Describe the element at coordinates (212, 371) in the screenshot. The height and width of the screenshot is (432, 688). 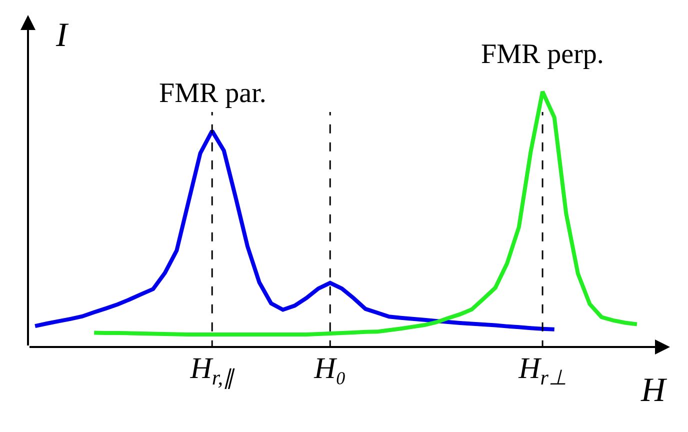
I see `x-tick-label: H$_{r,∥}$` at that location.